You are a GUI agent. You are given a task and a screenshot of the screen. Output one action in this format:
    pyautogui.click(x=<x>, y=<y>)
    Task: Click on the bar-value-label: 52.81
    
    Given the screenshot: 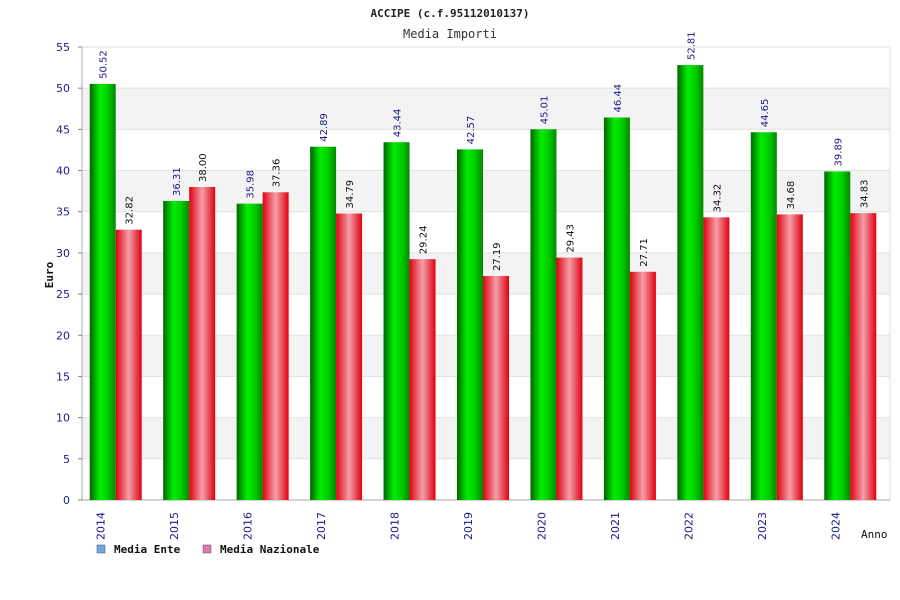 What is the action you would take?
    pyautogui.click(x=691, y=45)
    